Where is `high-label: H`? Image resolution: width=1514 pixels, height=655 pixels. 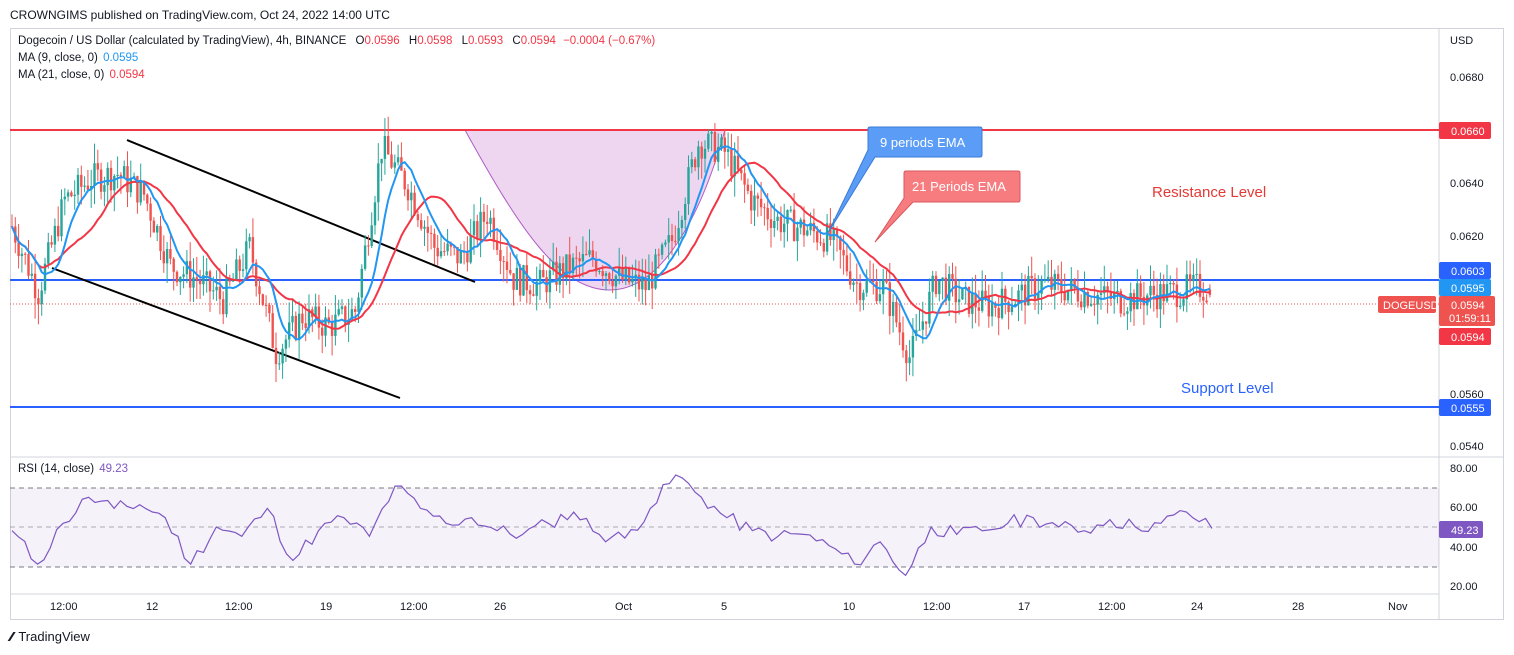 high-label: H is located at coordinates (413, 41).